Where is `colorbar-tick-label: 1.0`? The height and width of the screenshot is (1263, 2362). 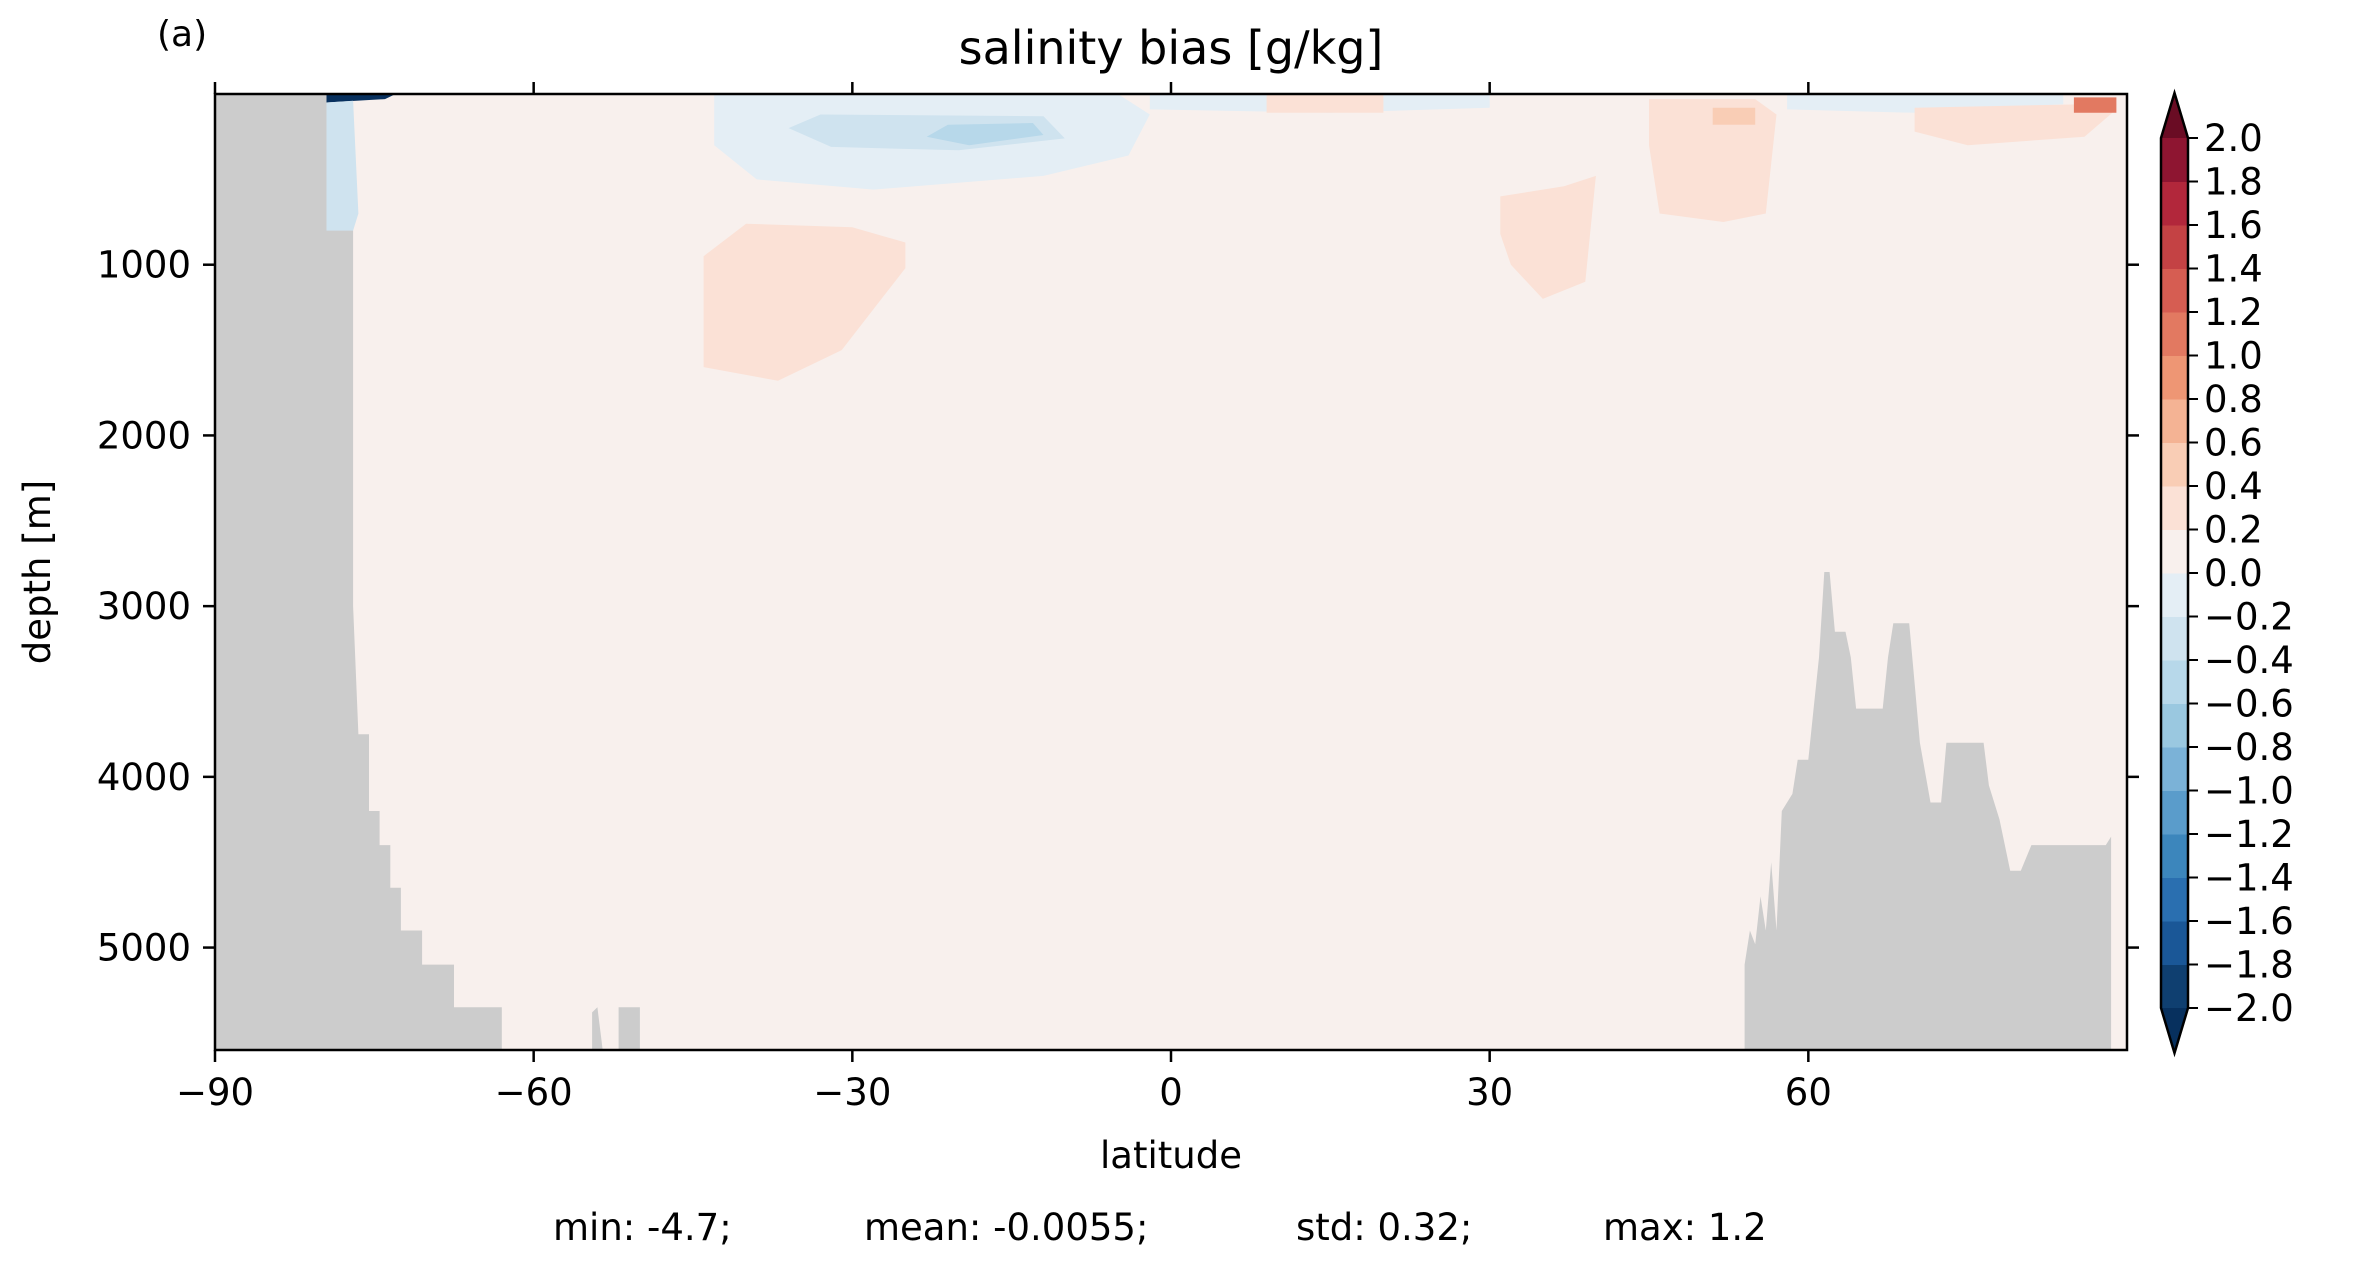 colorbar-tick-label: 1.0 is located at coordinates (2233, 356).